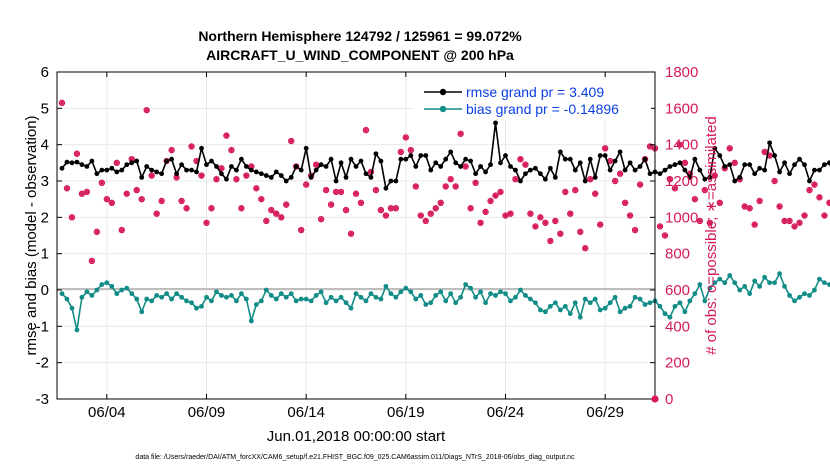 Image resolution: width=830 pixels, height=470 pixels. What do you see at coordinates (535, 92) in the screenshot?
I see `legend-rmse-label: rmse grand pr = 3.409` at bounding box center [535, 92].